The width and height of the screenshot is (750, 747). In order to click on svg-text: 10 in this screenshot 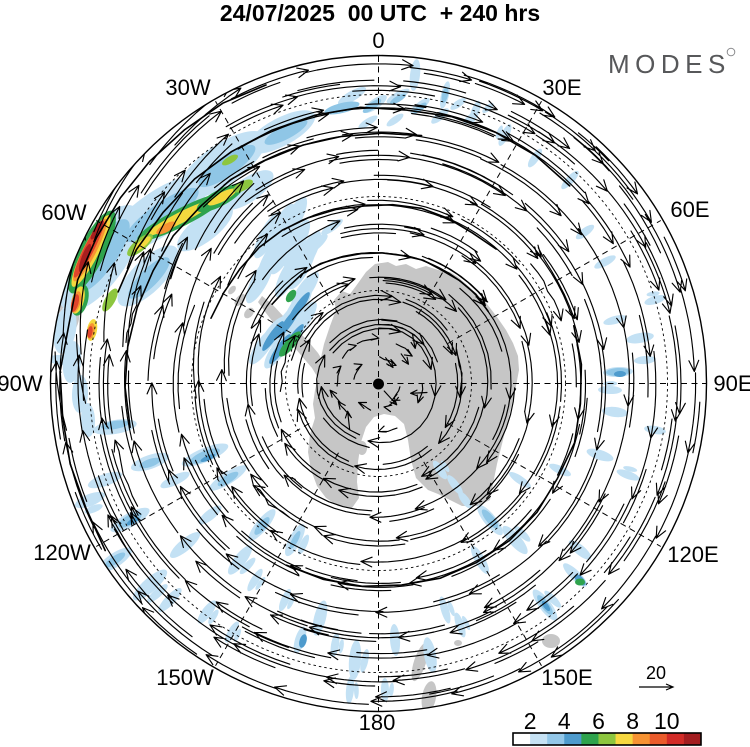, I will do `click(667, 721)`.